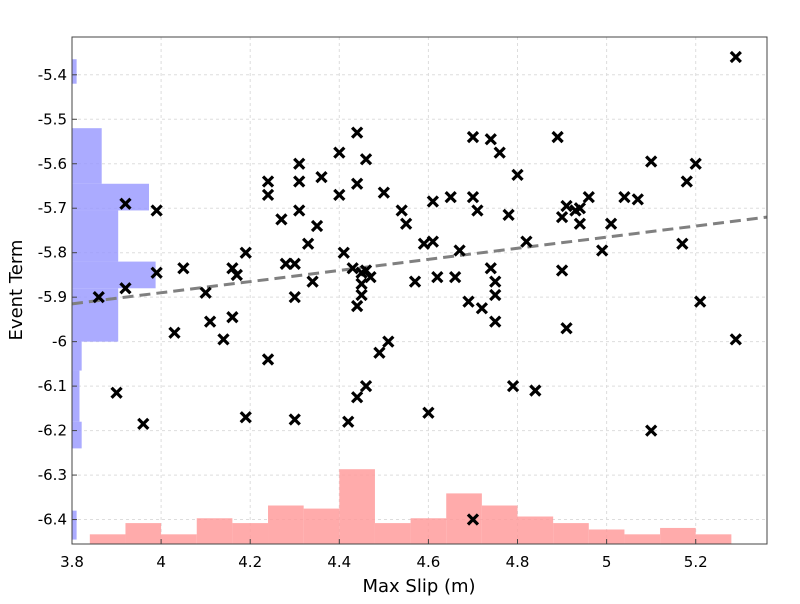 Image resolution: width=800 pixels, height=604 pixels. What do you see at coordinates (16, 290) in the screenshot?
I see `y-axis-title: Event Term` at bounding box center [16, 290].